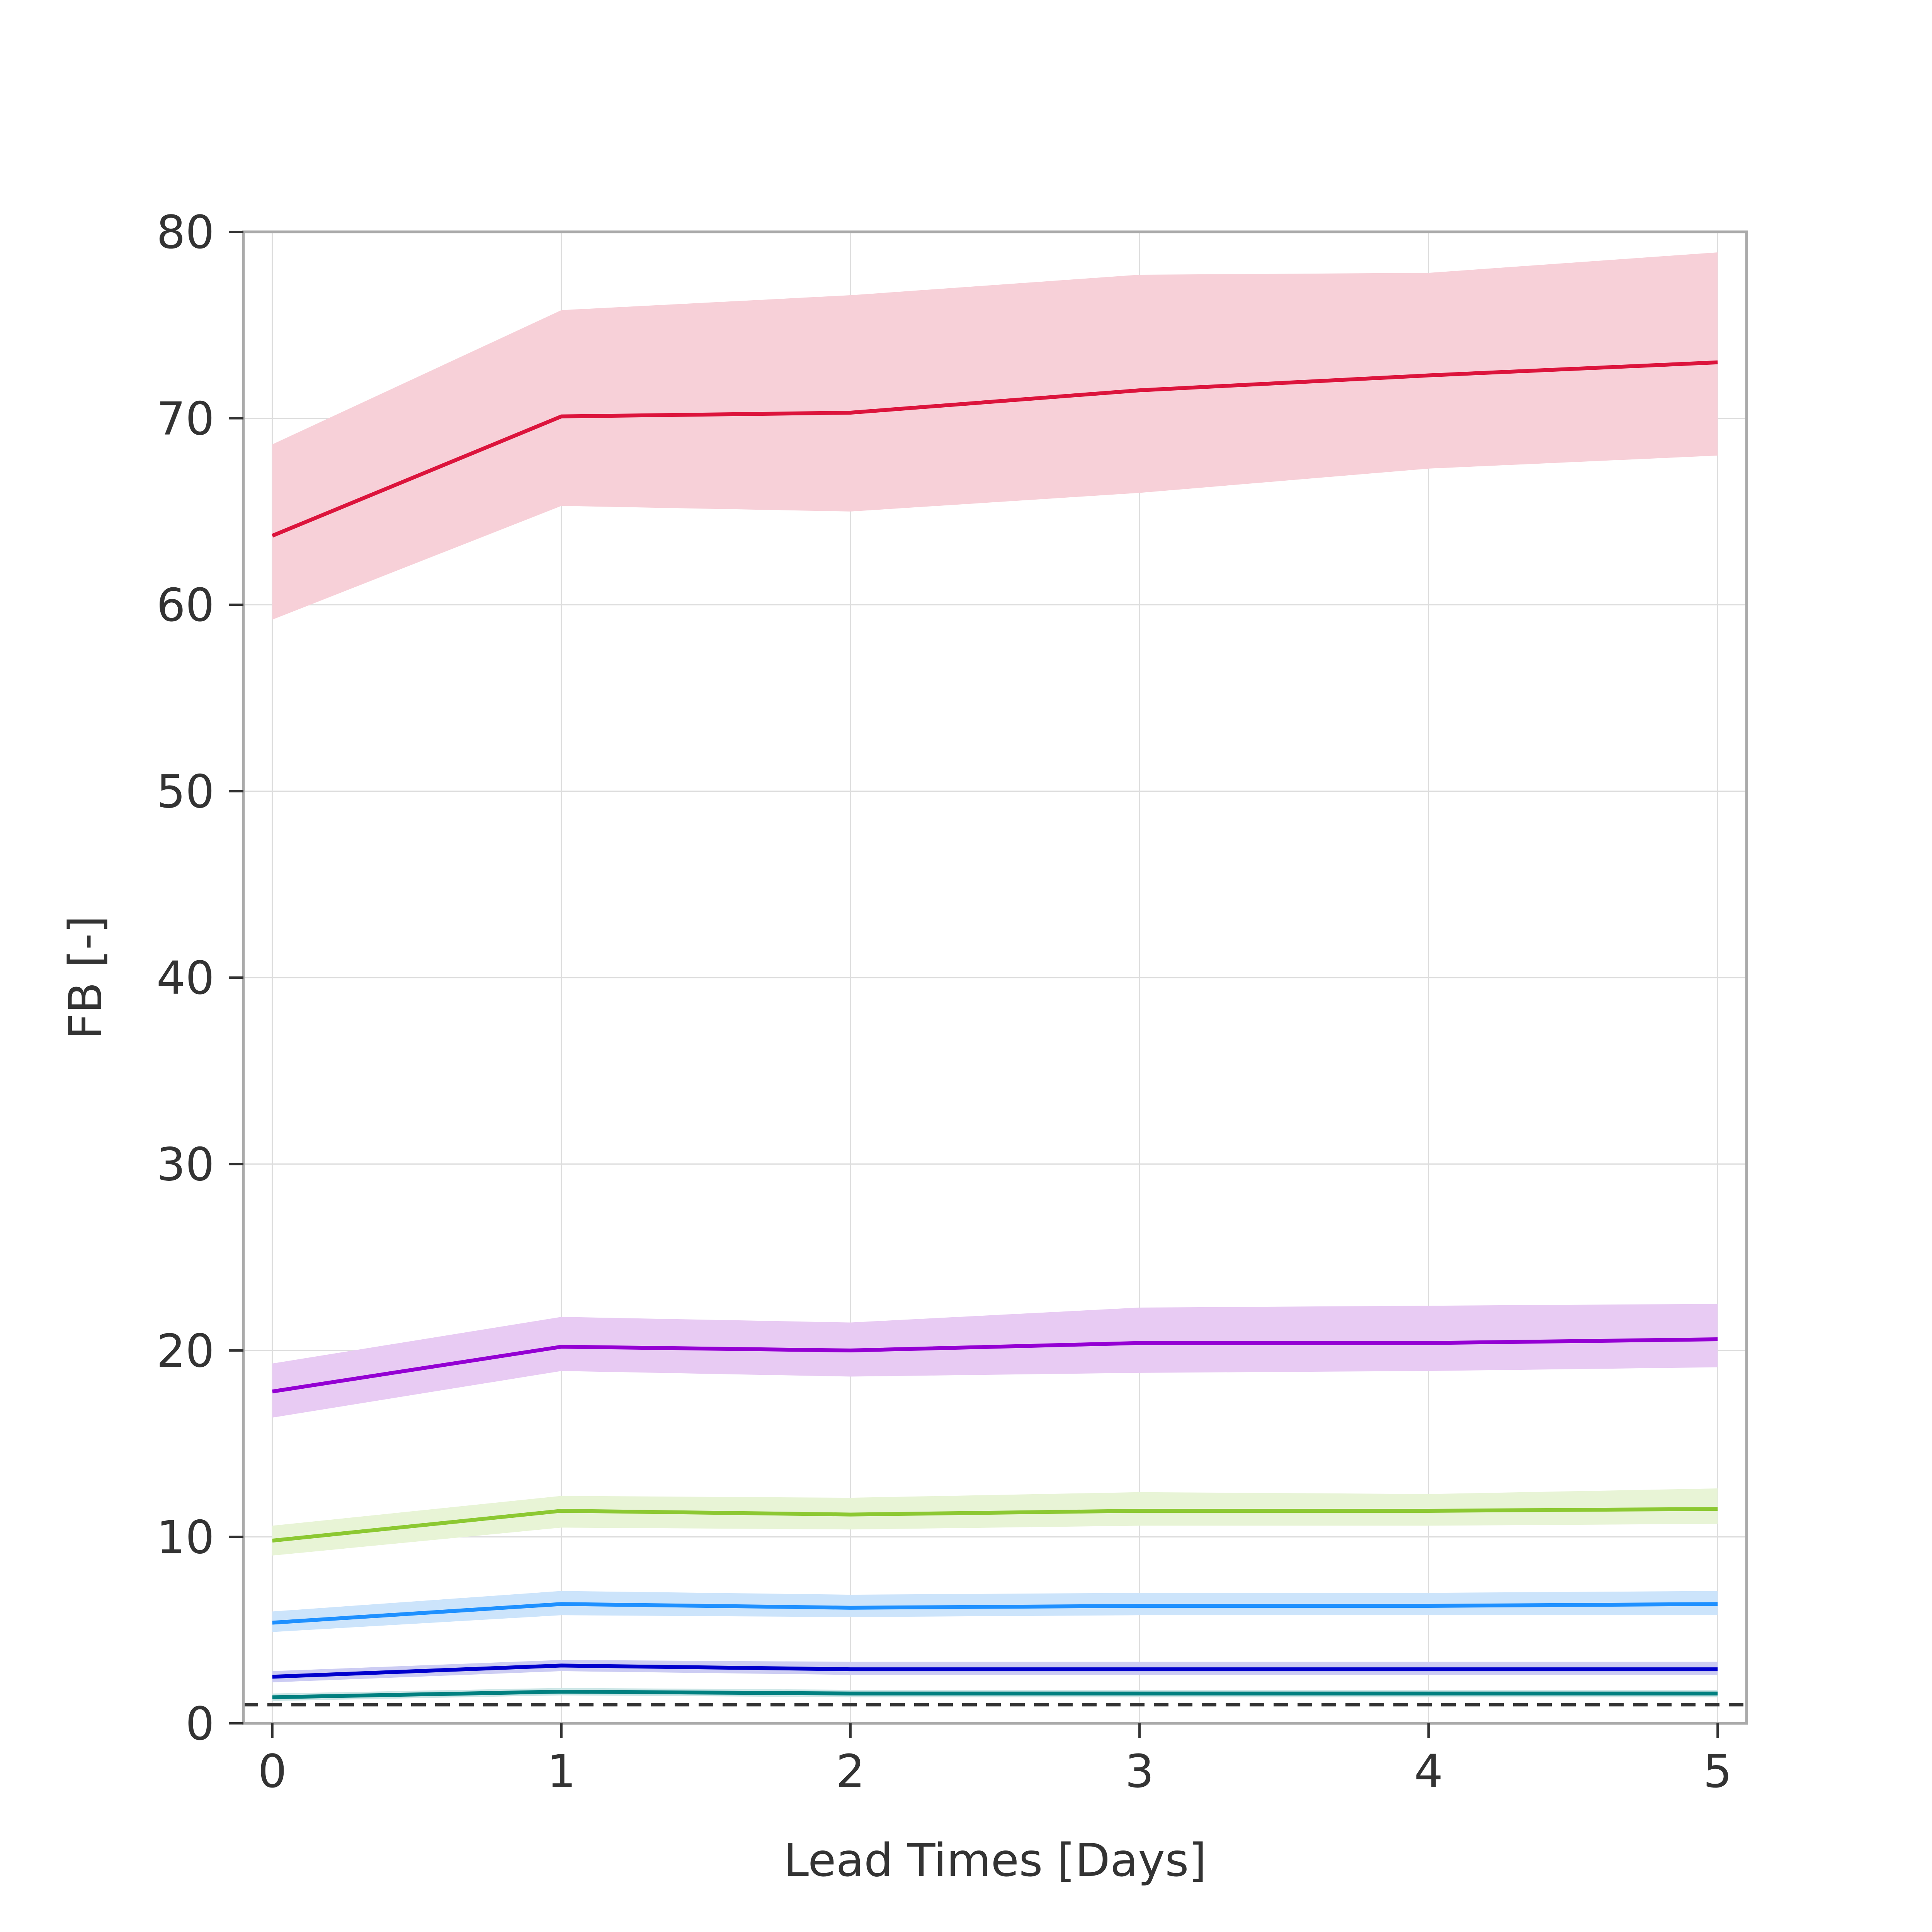  What do you see at coordinates (86, 978) in the screenshot?
I see `y-axis-label: FB [-]` at bounding box center [86, 978].